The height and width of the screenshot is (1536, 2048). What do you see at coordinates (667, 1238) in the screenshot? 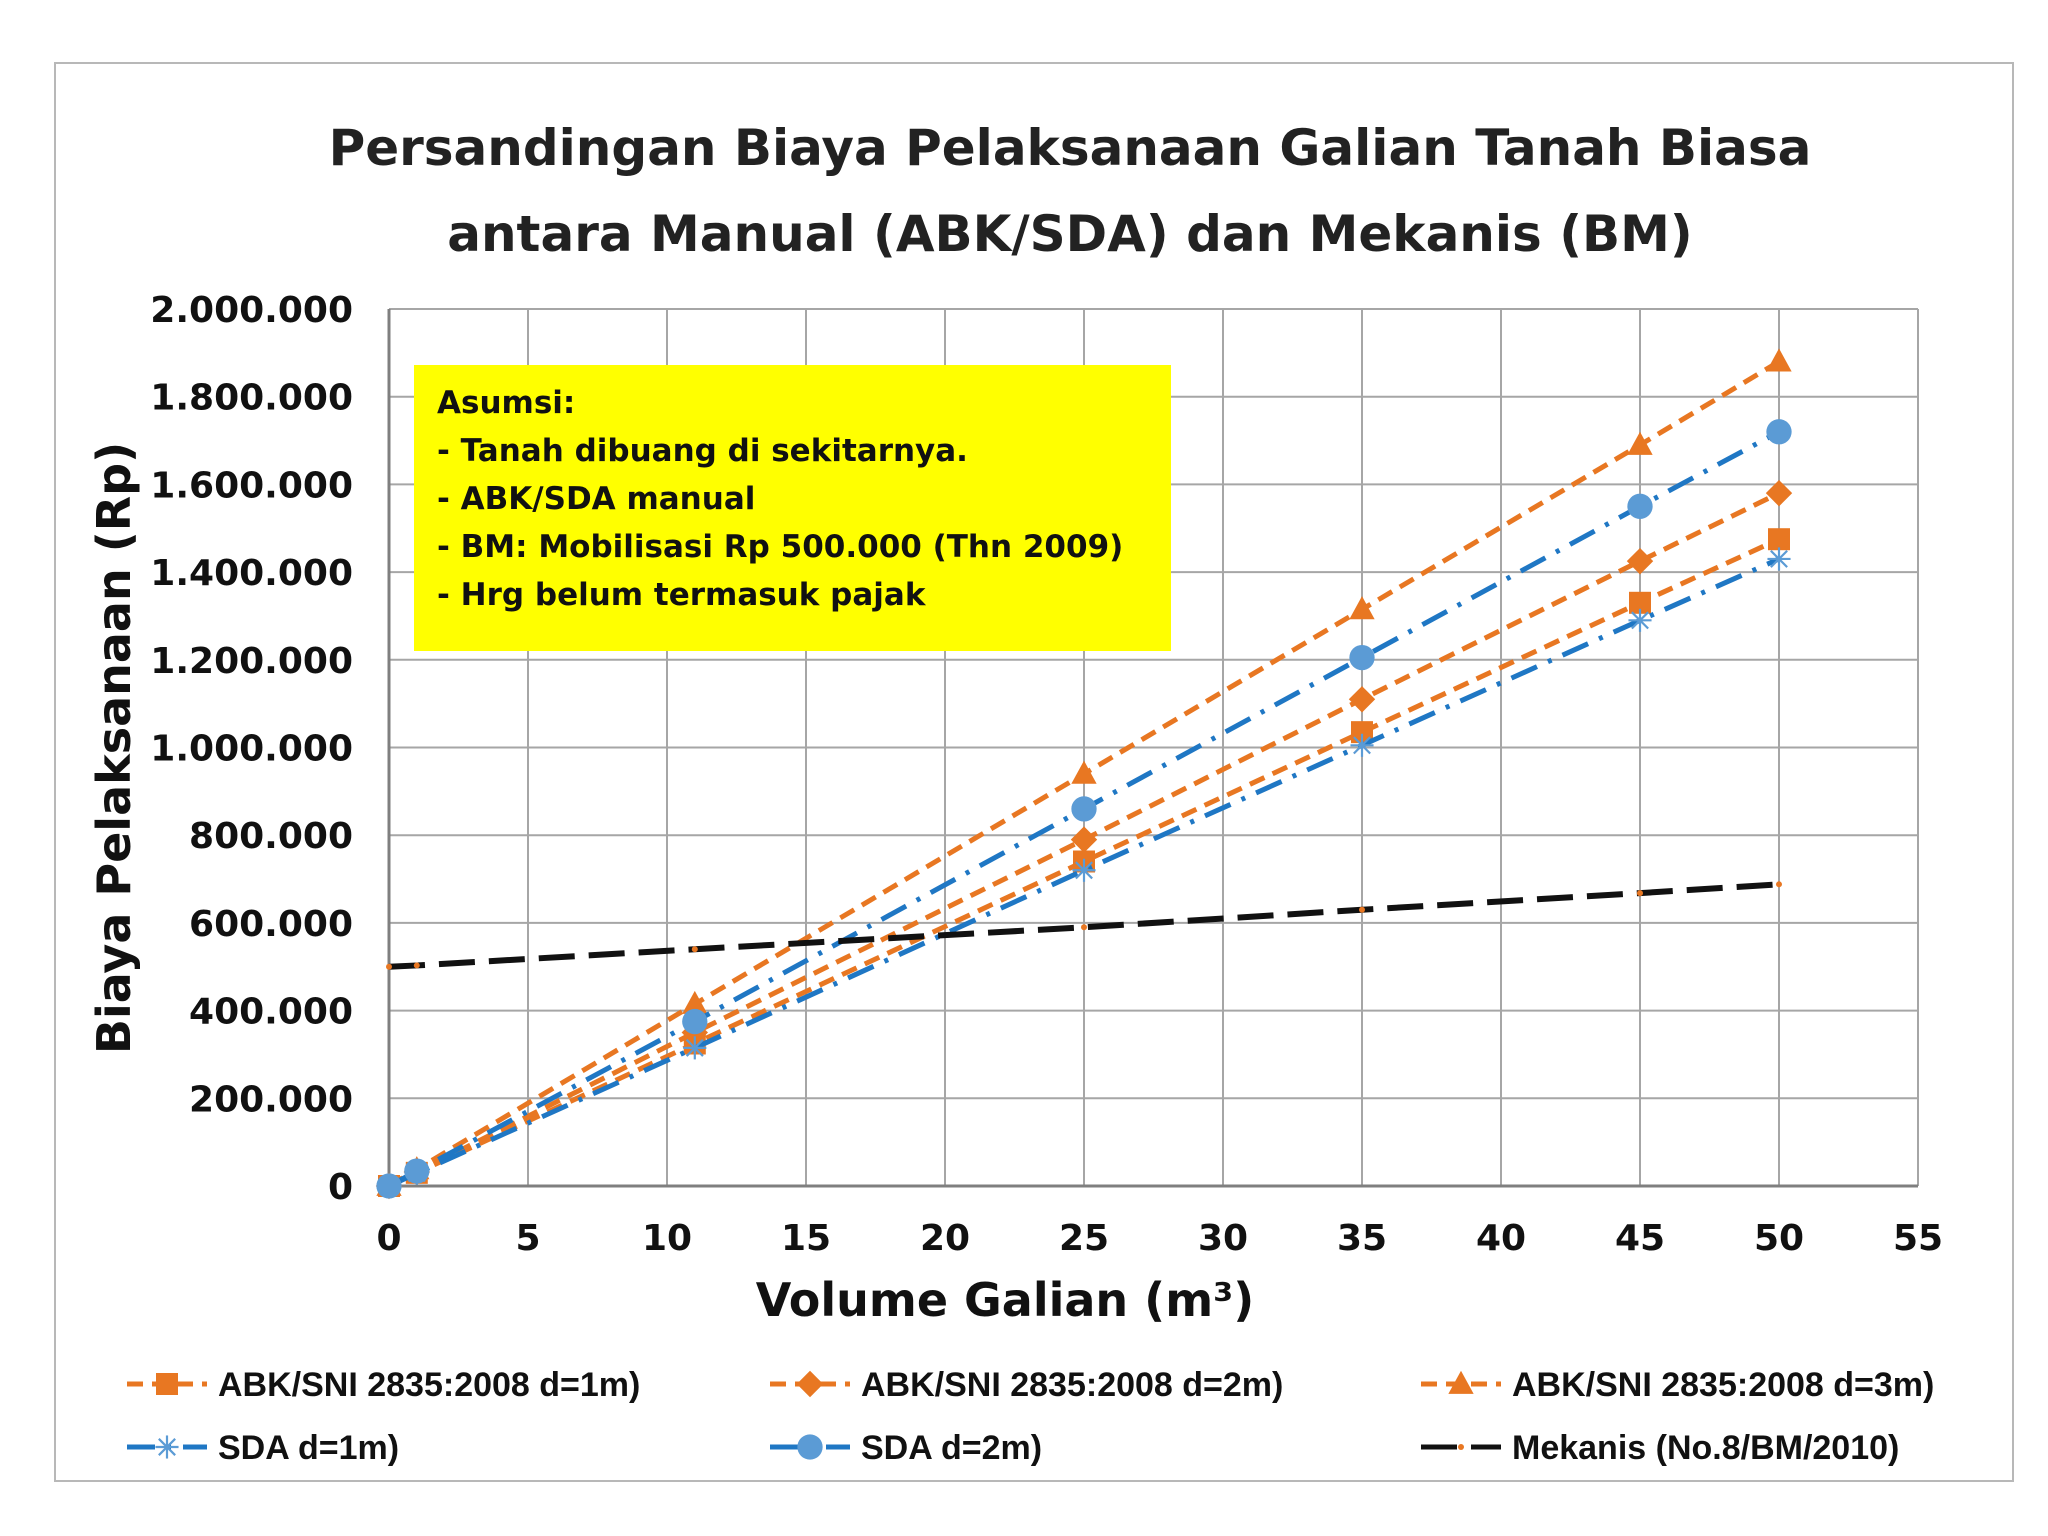
I see `x-tick-label-10: 10` at bounding box center [667, 1238].